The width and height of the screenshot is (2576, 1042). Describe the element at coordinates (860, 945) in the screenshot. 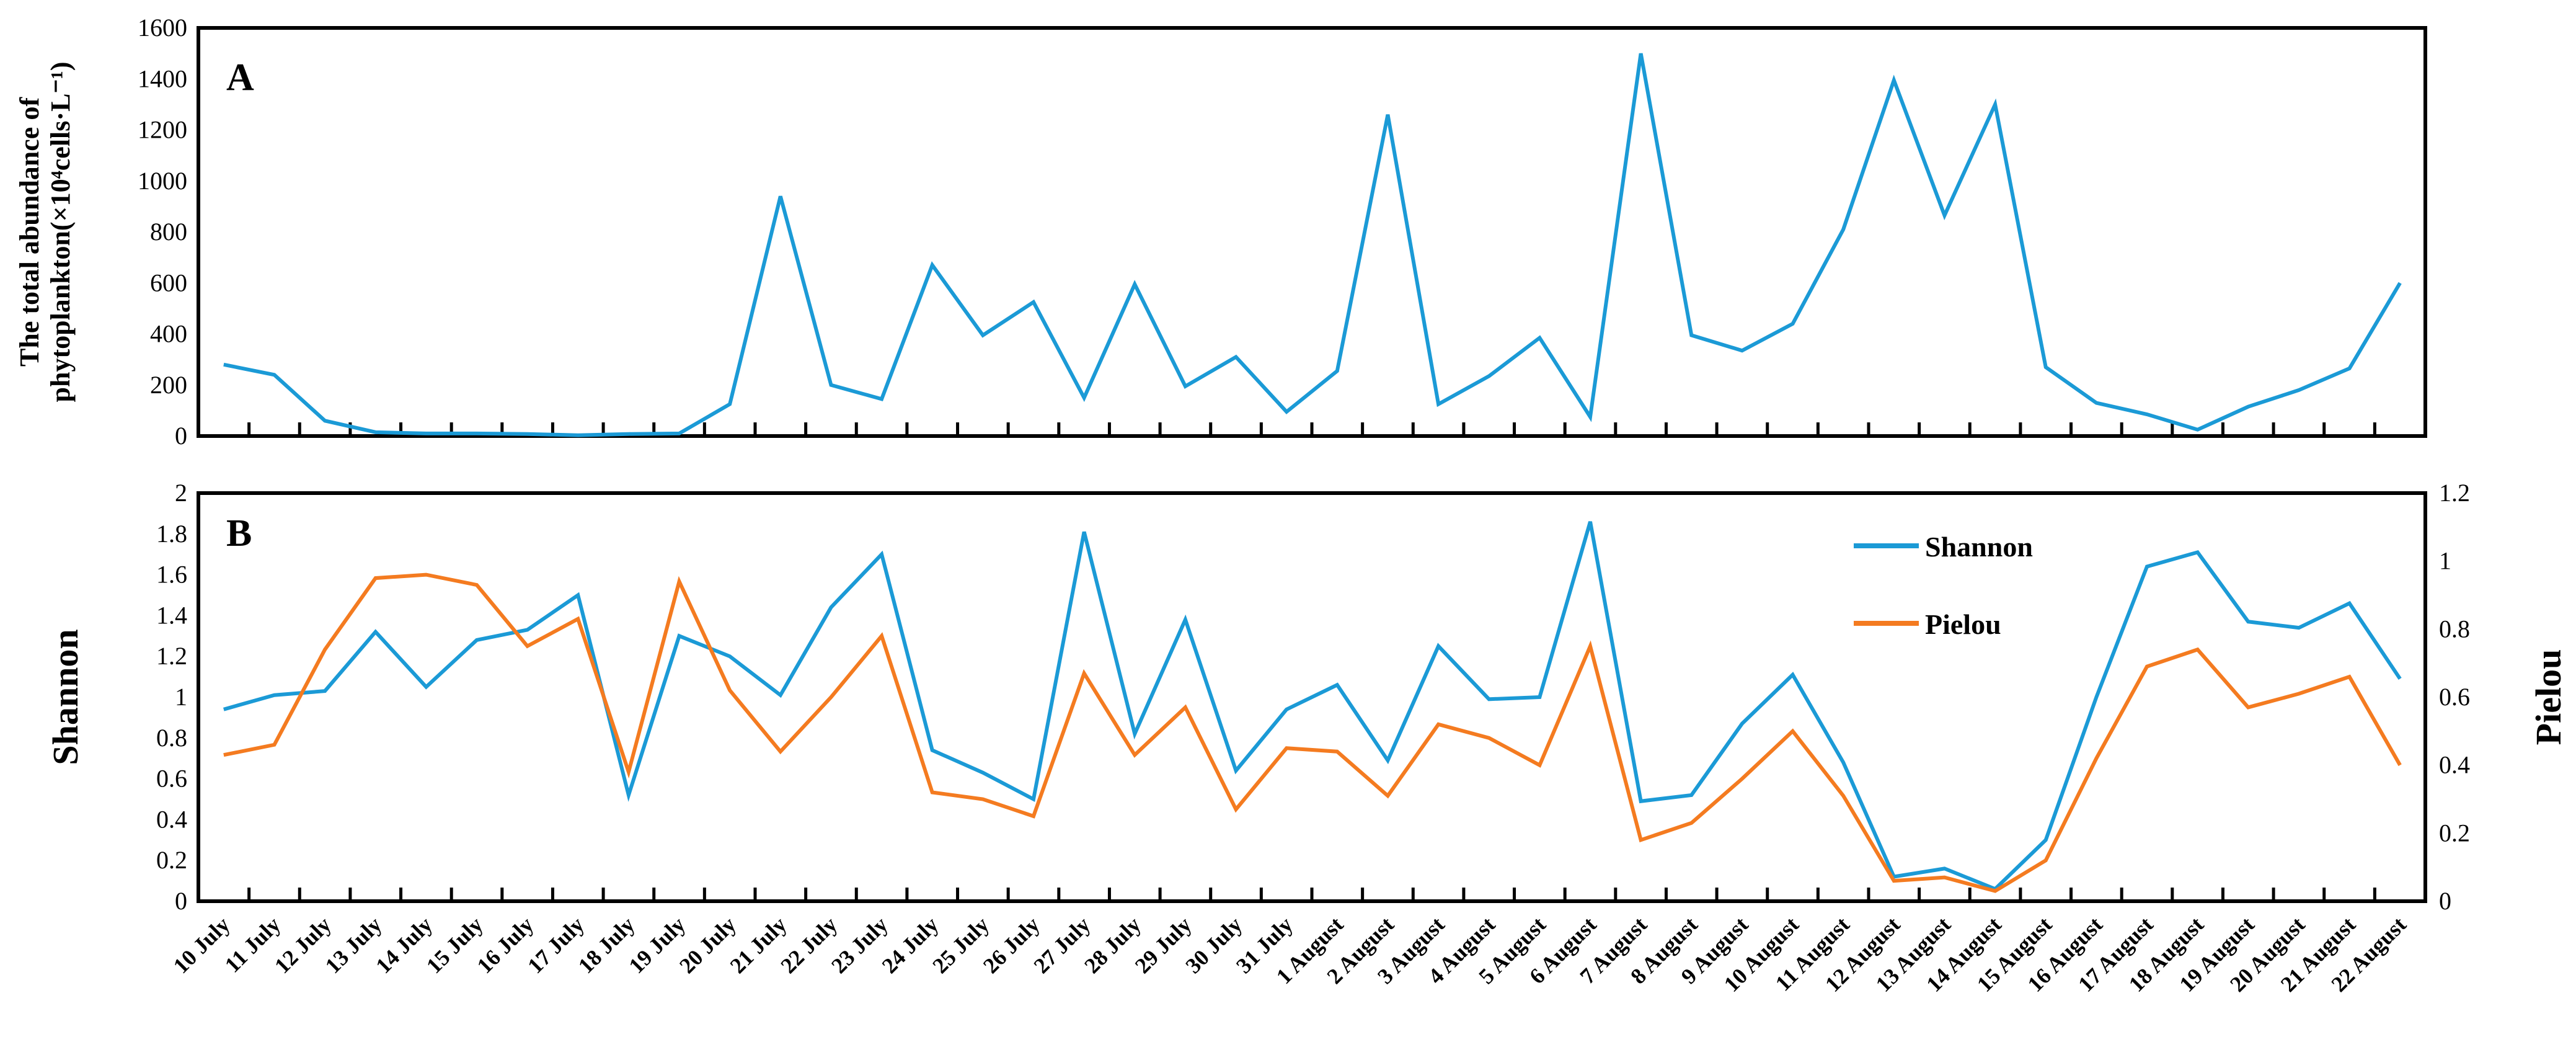

I see `x-tick-label: 23 July` at that location.